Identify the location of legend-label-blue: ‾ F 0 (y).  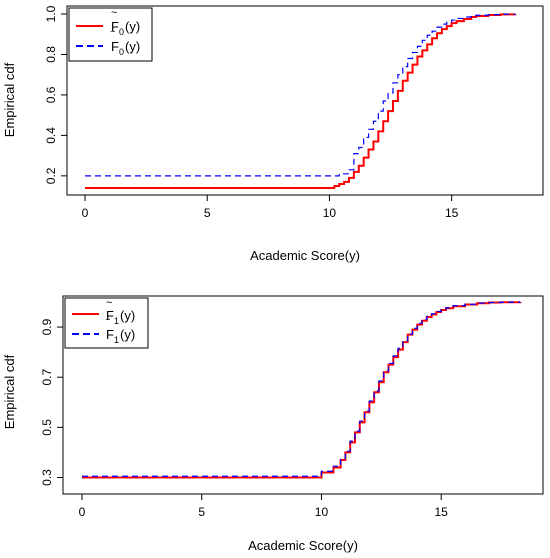
(125, 44).